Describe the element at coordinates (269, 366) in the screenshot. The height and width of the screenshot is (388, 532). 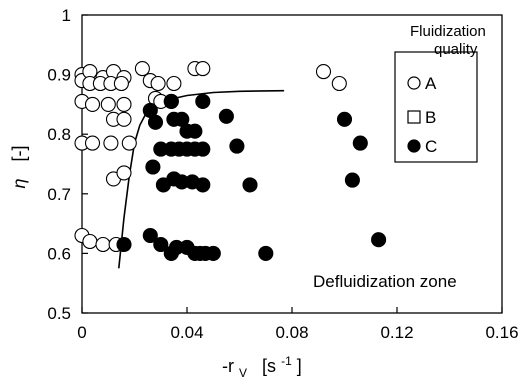
I see `x-axis-unit-open: [s` at that location.